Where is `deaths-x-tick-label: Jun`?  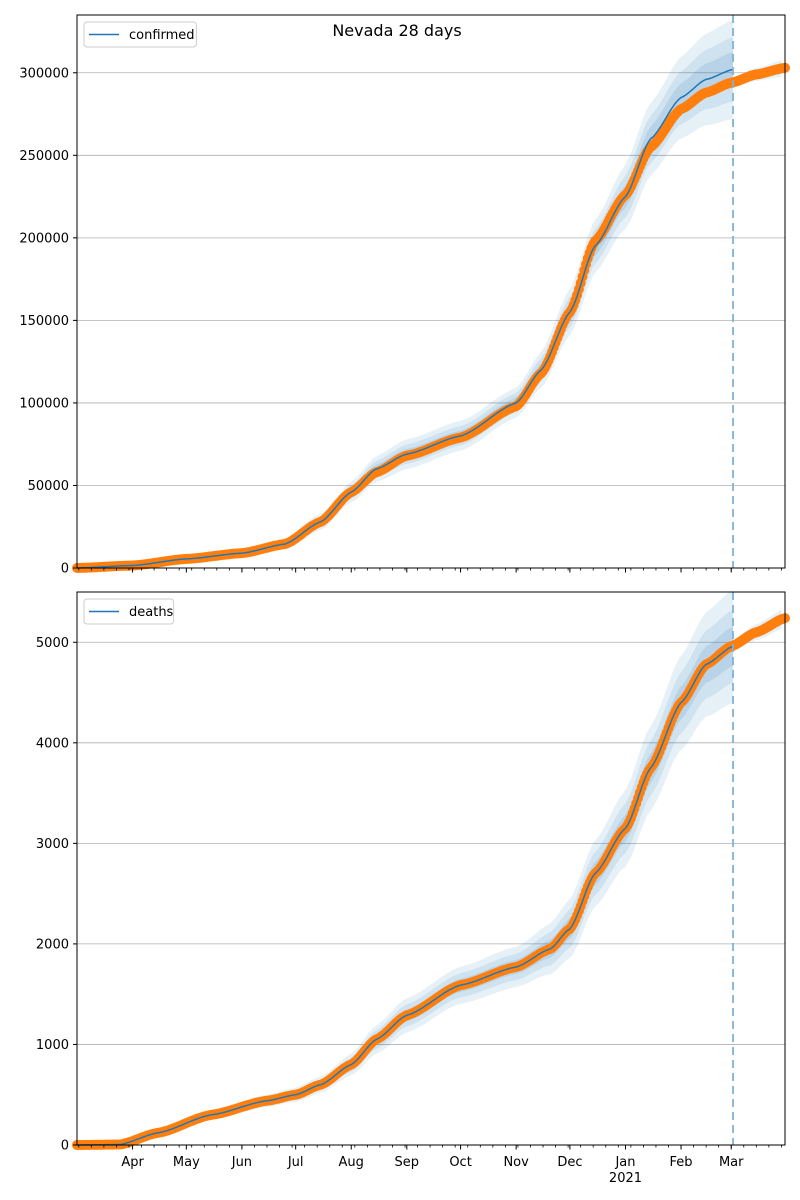 deaths-x-tick-label: Jun is located at coordinates (241, 1162).